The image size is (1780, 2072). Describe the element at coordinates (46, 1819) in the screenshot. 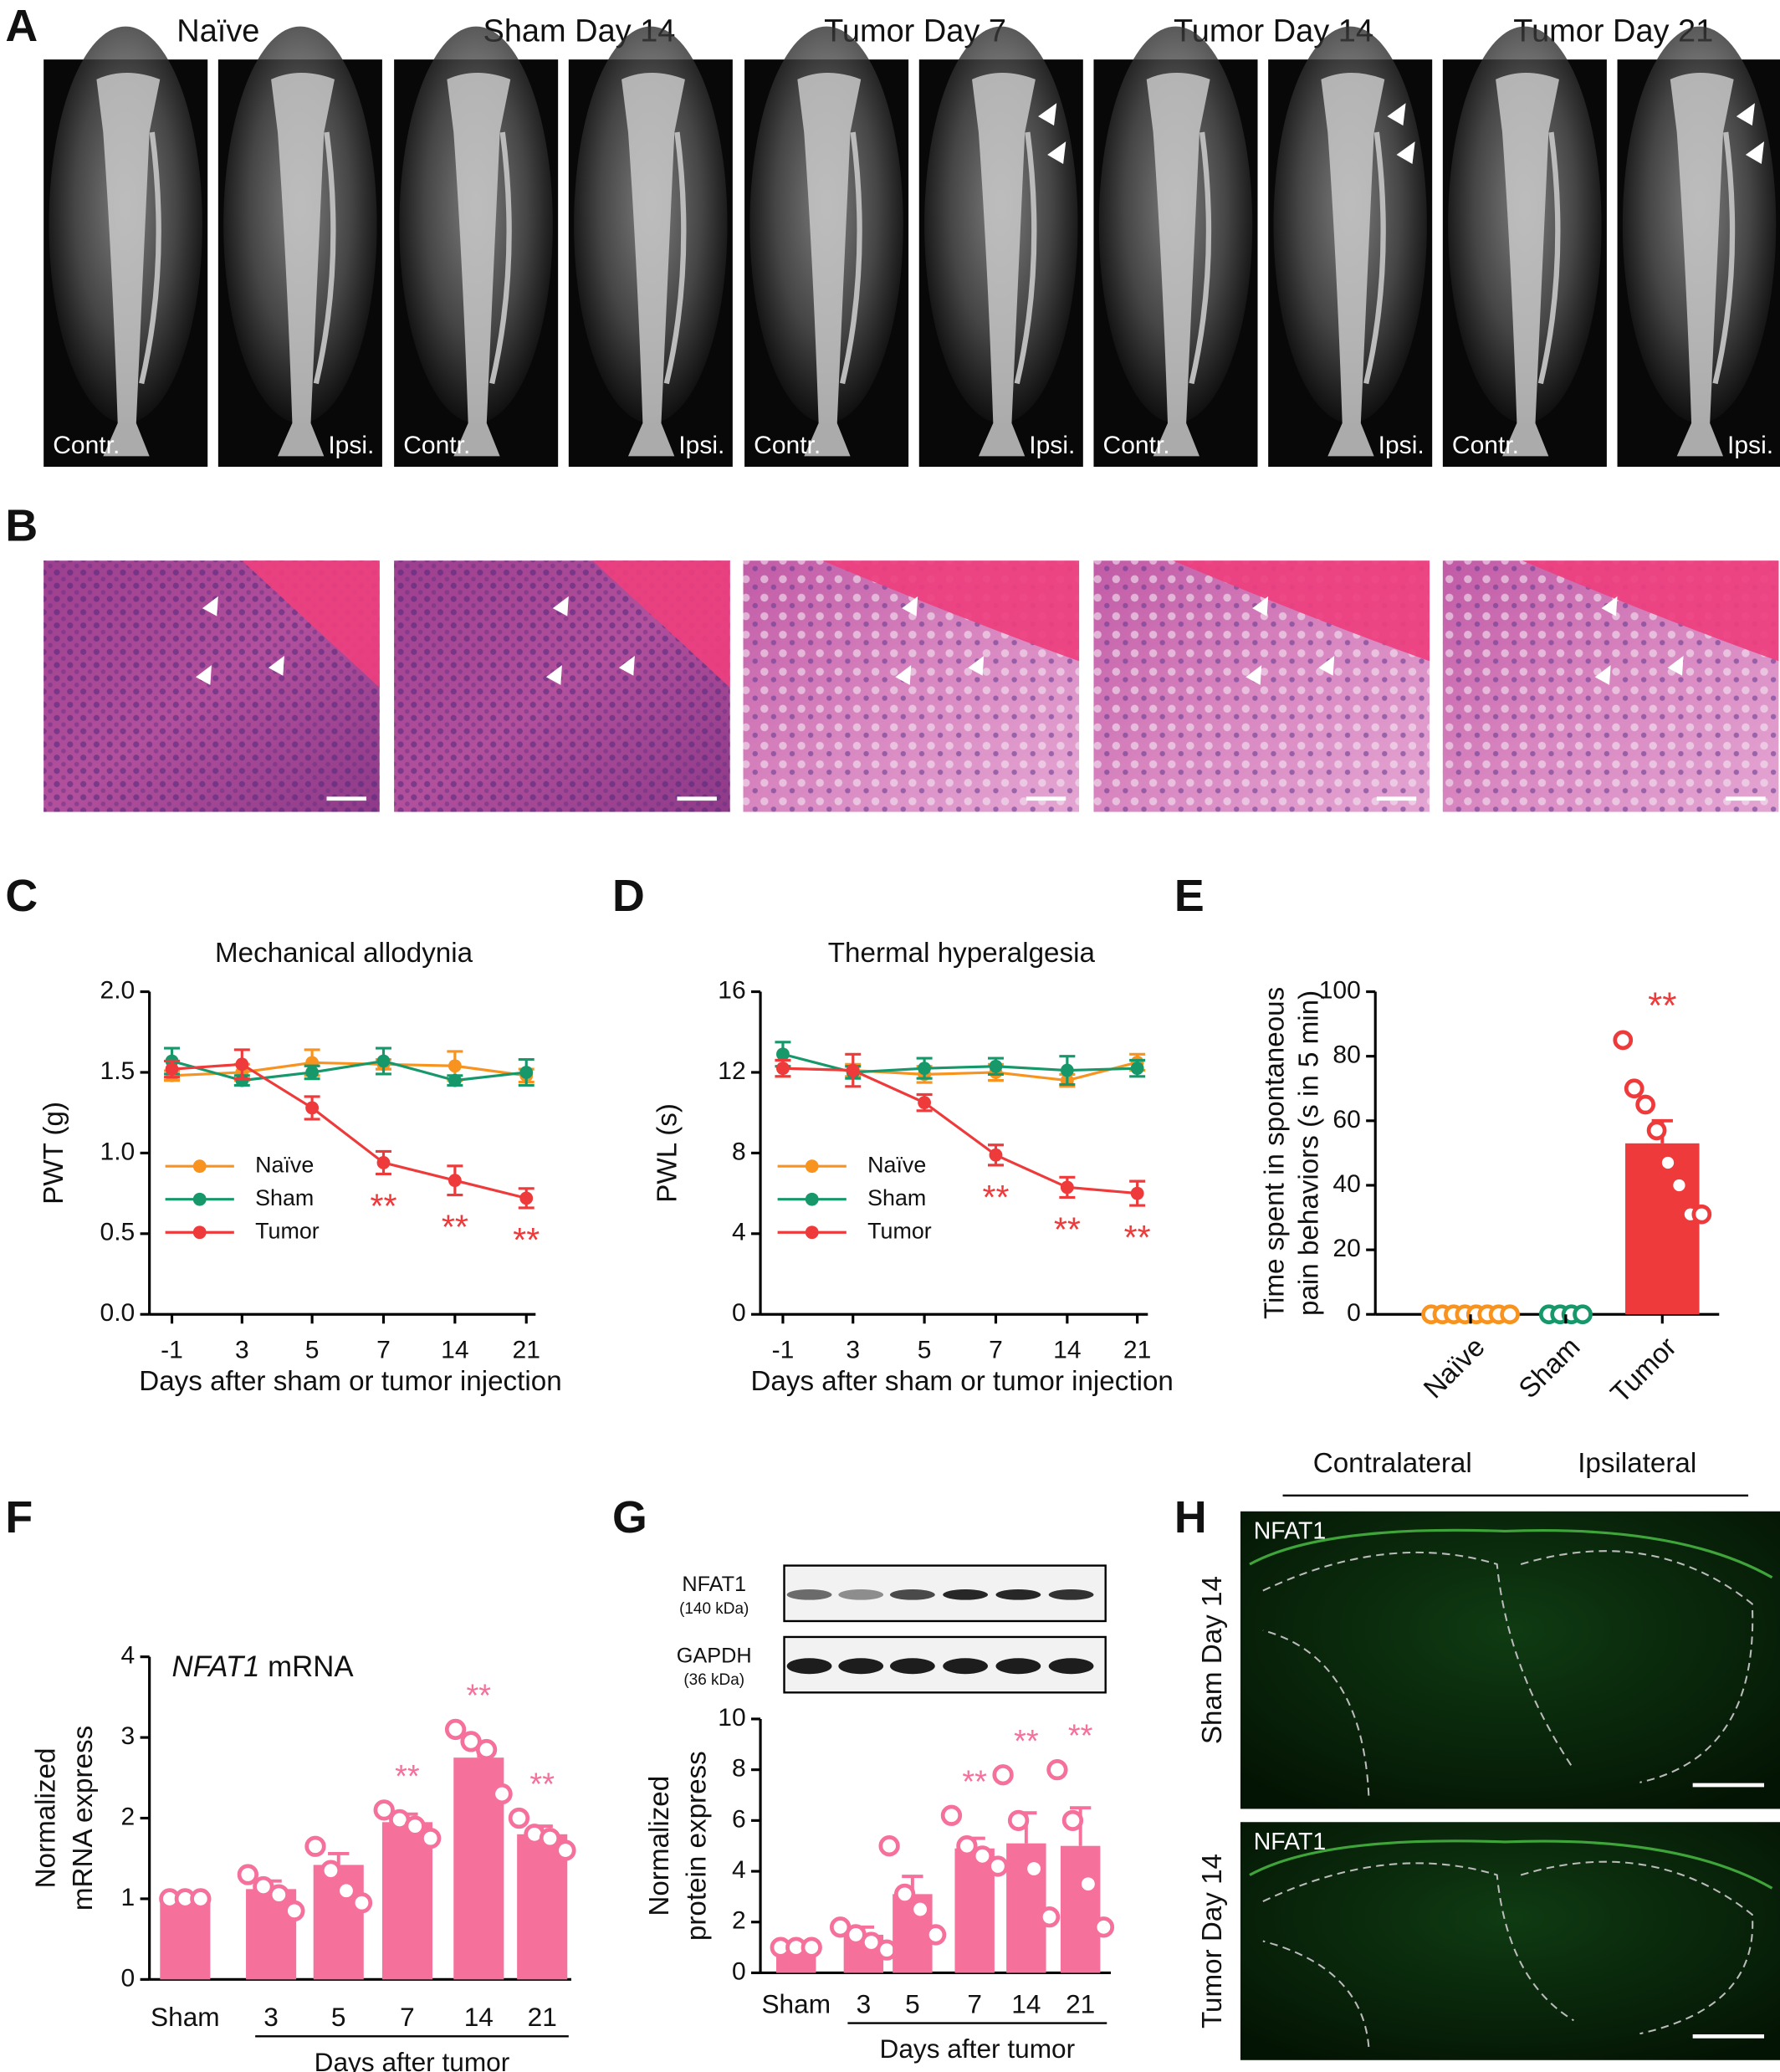

I see `y-axis-label: Normalized` at that location.